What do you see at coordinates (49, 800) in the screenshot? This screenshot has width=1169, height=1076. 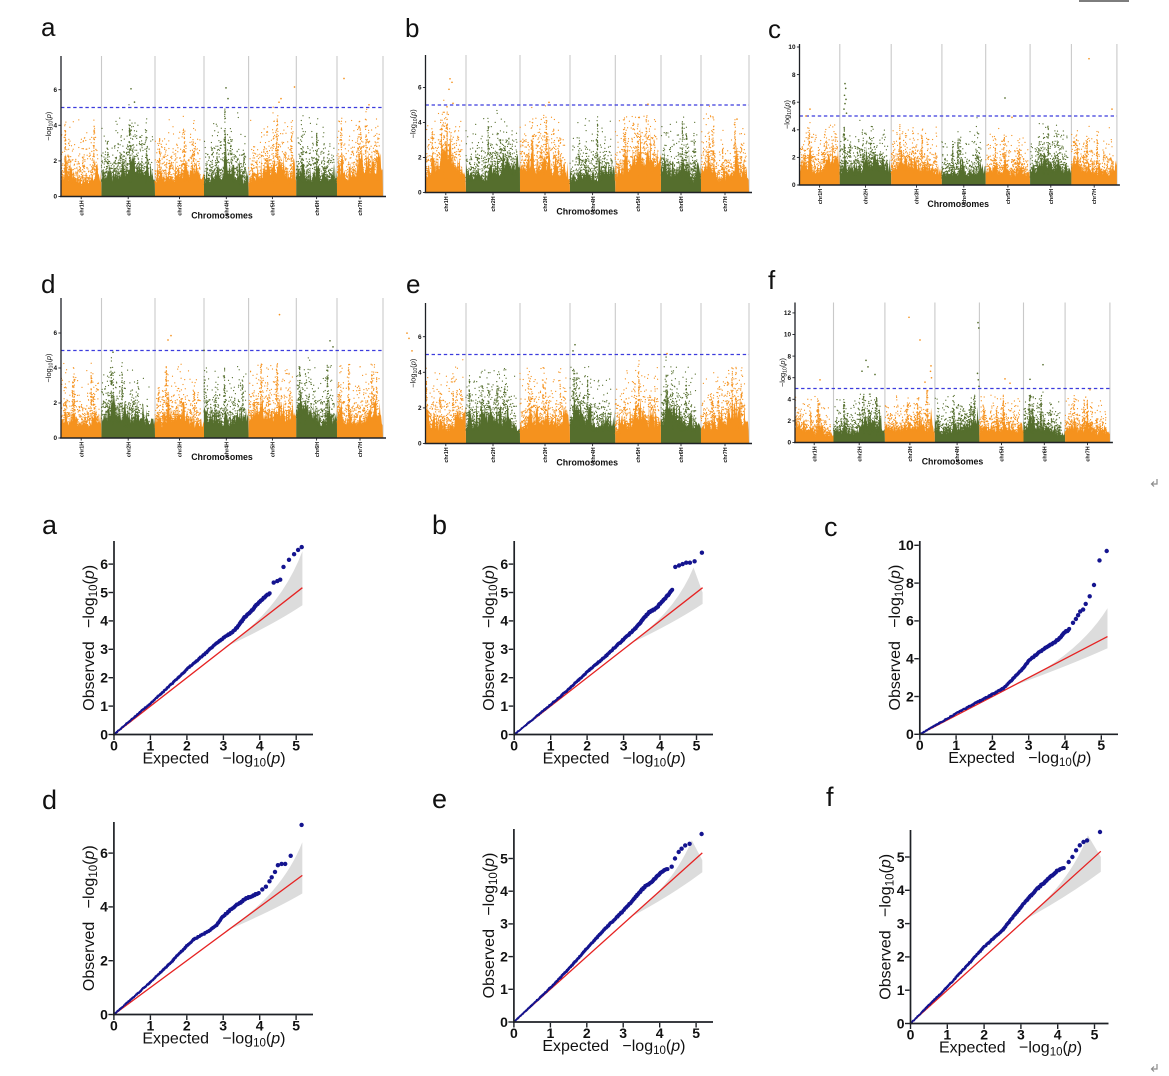 I see `svg-text: d` at bounding box center [49, 800].